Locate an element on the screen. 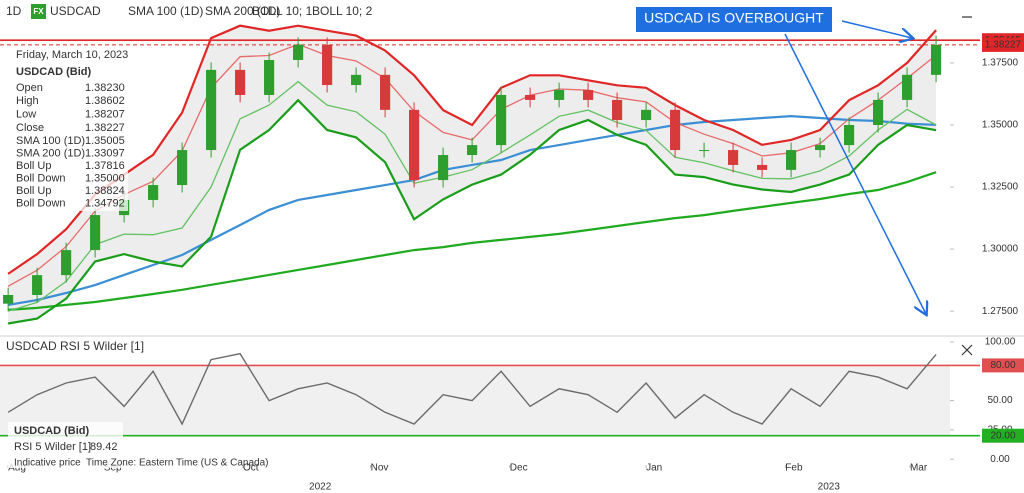  y-tick-label: 1.32500 is located at coordinates (1000, 187).